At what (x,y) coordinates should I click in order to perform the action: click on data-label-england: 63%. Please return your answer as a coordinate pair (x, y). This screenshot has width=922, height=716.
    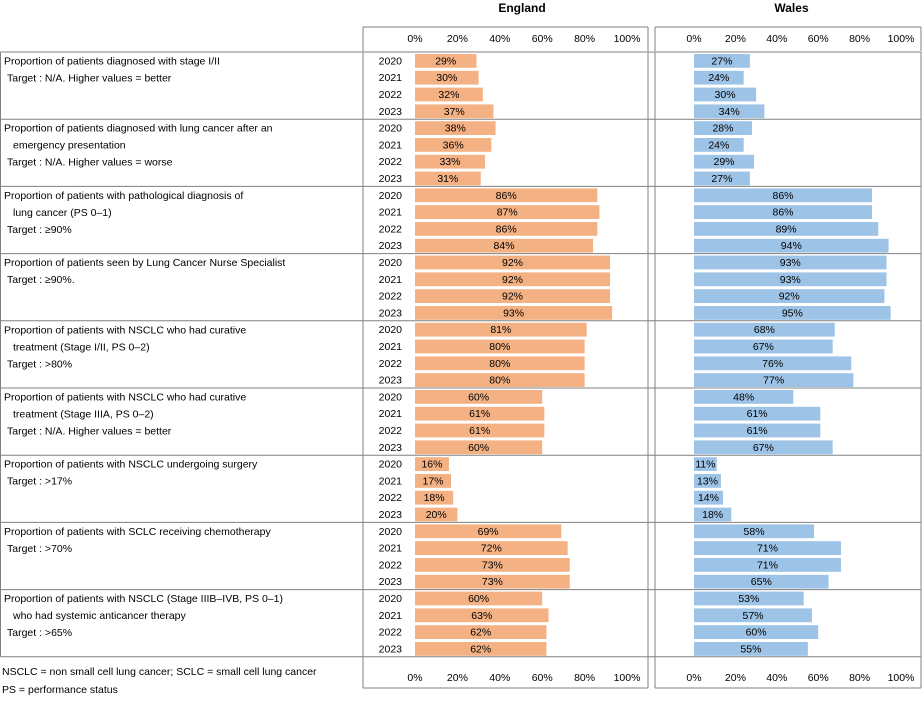
    Looking at the image, I should click on (481, 616).